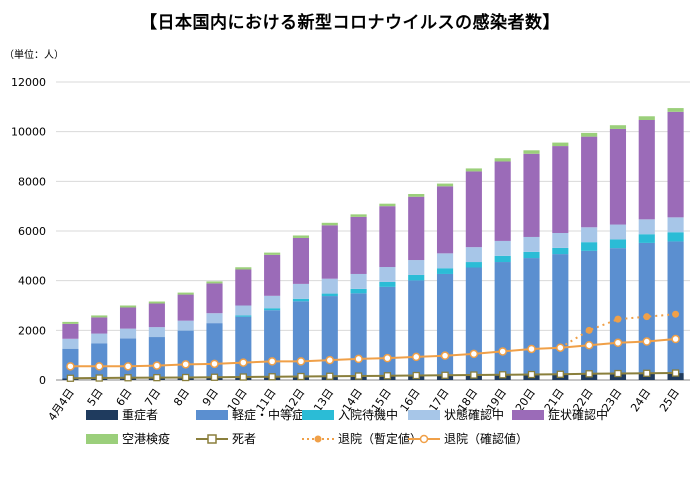 The height and width of the screenshot is (480, 700). I want to click on x-tick-label-16: 20日, so click(525, 400).